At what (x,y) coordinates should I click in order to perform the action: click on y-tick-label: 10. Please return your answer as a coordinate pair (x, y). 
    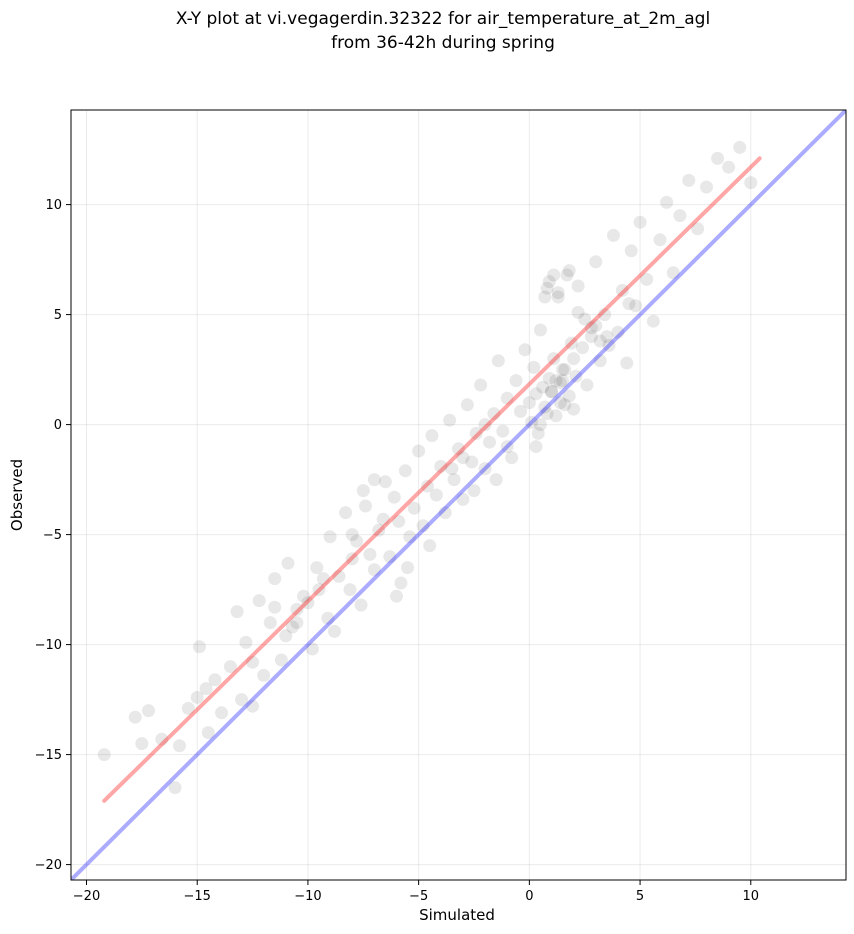
    Looking at the image, I should click on (53, 205).